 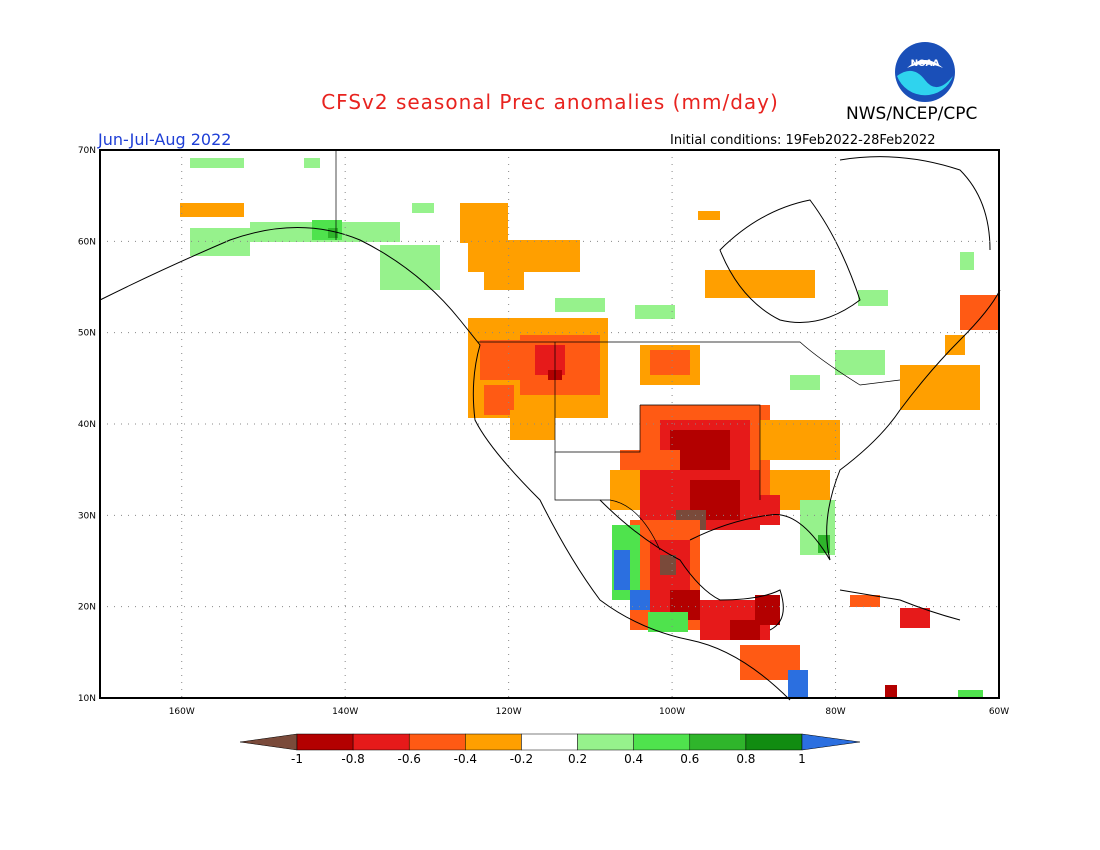 What do you see at coordinates (548, 759) in the screenshot?
I see `colorbar-labels: -1 -0.8 -0.6 -0.4 -0.2 0.2 0.4 0.6 0.8 1` at bounding box center [548, 759].